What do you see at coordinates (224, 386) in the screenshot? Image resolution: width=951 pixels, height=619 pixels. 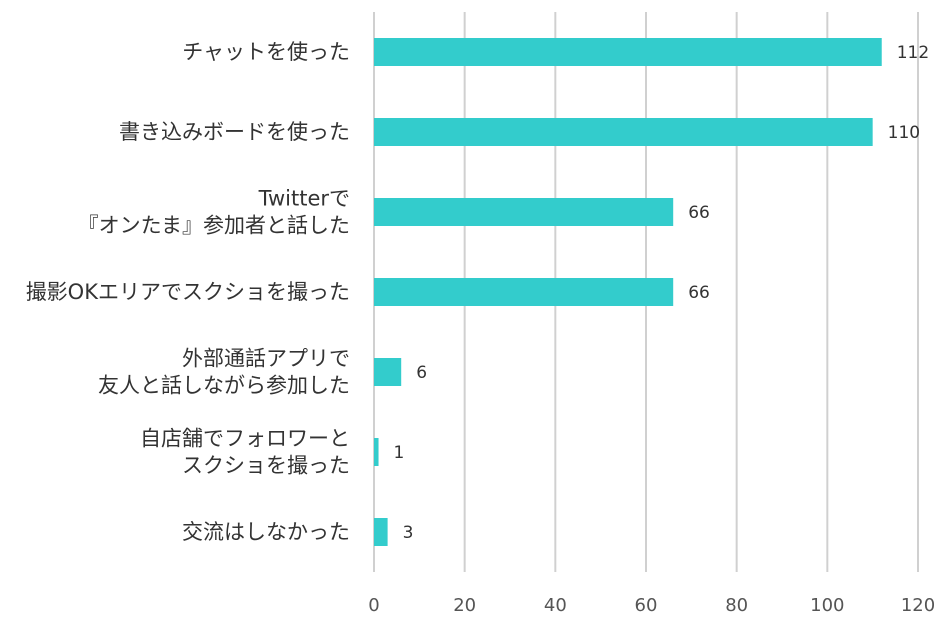 I see `category-label: 友人と話しながら参加した` at bounding box center [224, 386].